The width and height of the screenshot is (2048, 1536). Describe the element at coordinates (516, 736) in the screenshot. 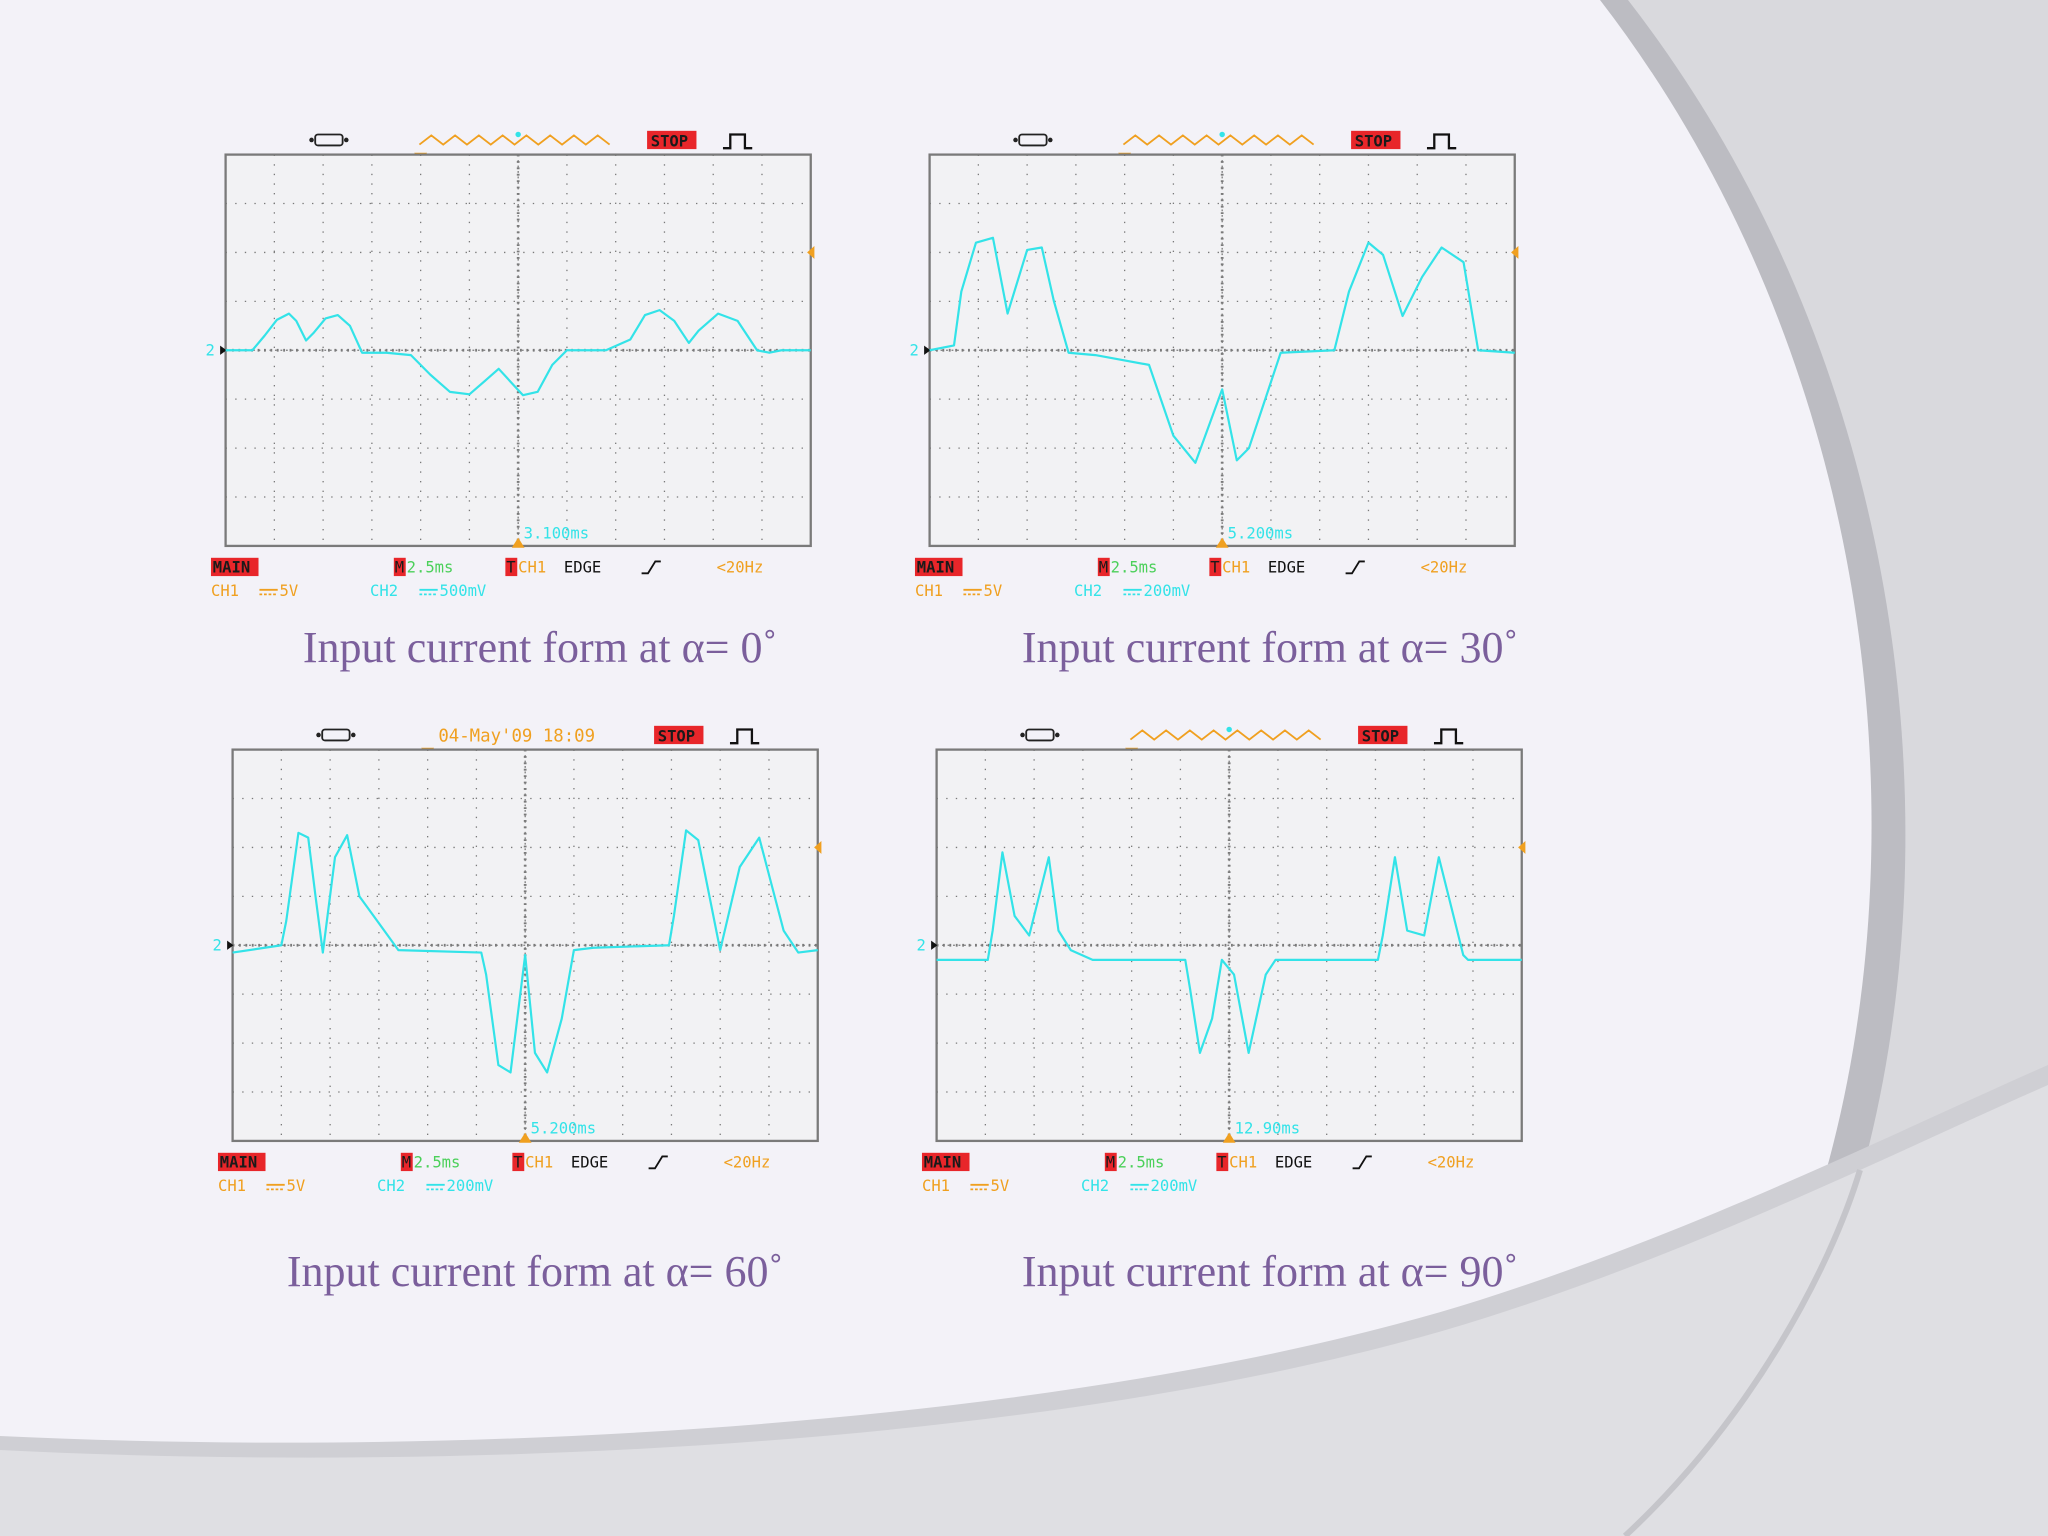

I see `date-stamp: 04-May'09 18:09` at that location.